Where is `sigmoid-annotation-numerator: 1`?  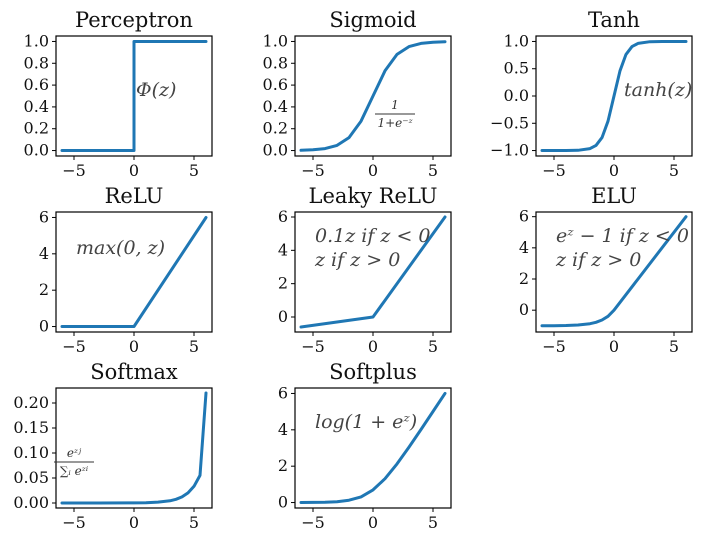
sigmoid-annotation-numerator: 1 is located at coordinates (395, 105).